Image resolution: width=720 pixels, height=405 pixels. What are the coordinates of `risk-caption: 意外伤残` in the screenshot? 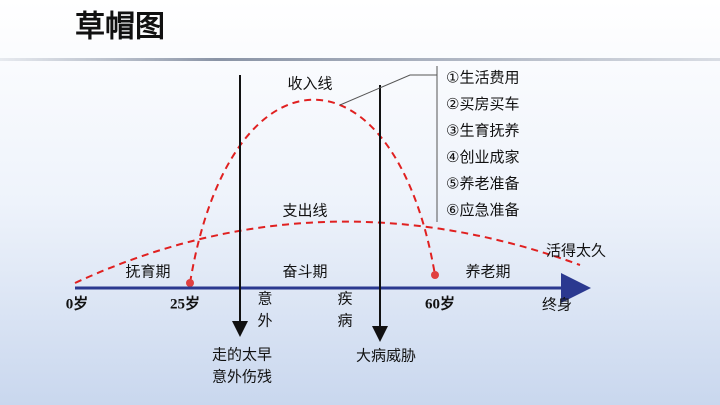 It's located at (242, 377).